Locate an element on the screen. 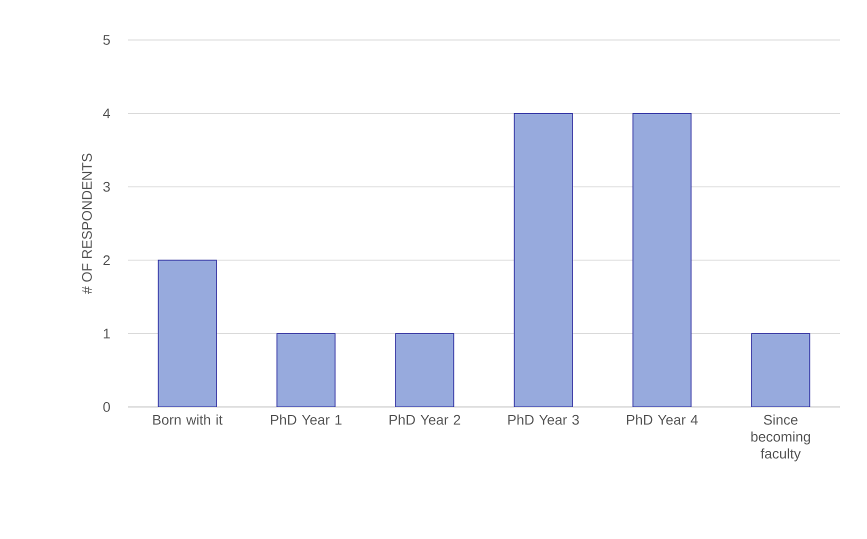 Image resolution: width=867 pixels, height=539 pixels. x-tick-label: PhD Year 2 is located at coordinates (425, 419).